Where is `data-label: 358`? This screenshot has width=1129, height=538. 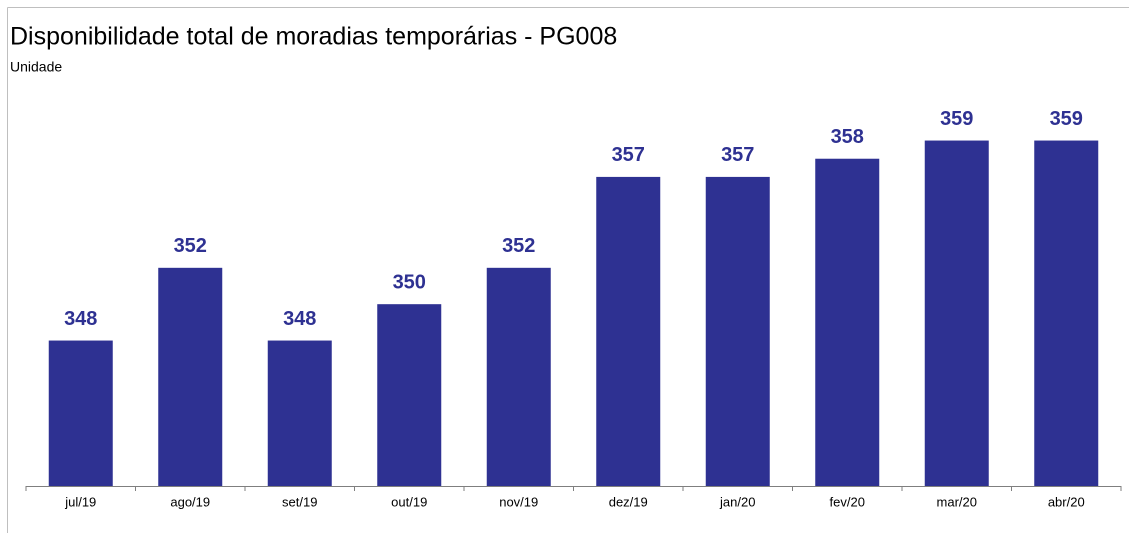 data-label: 358 is located at coordinates (847, 137).